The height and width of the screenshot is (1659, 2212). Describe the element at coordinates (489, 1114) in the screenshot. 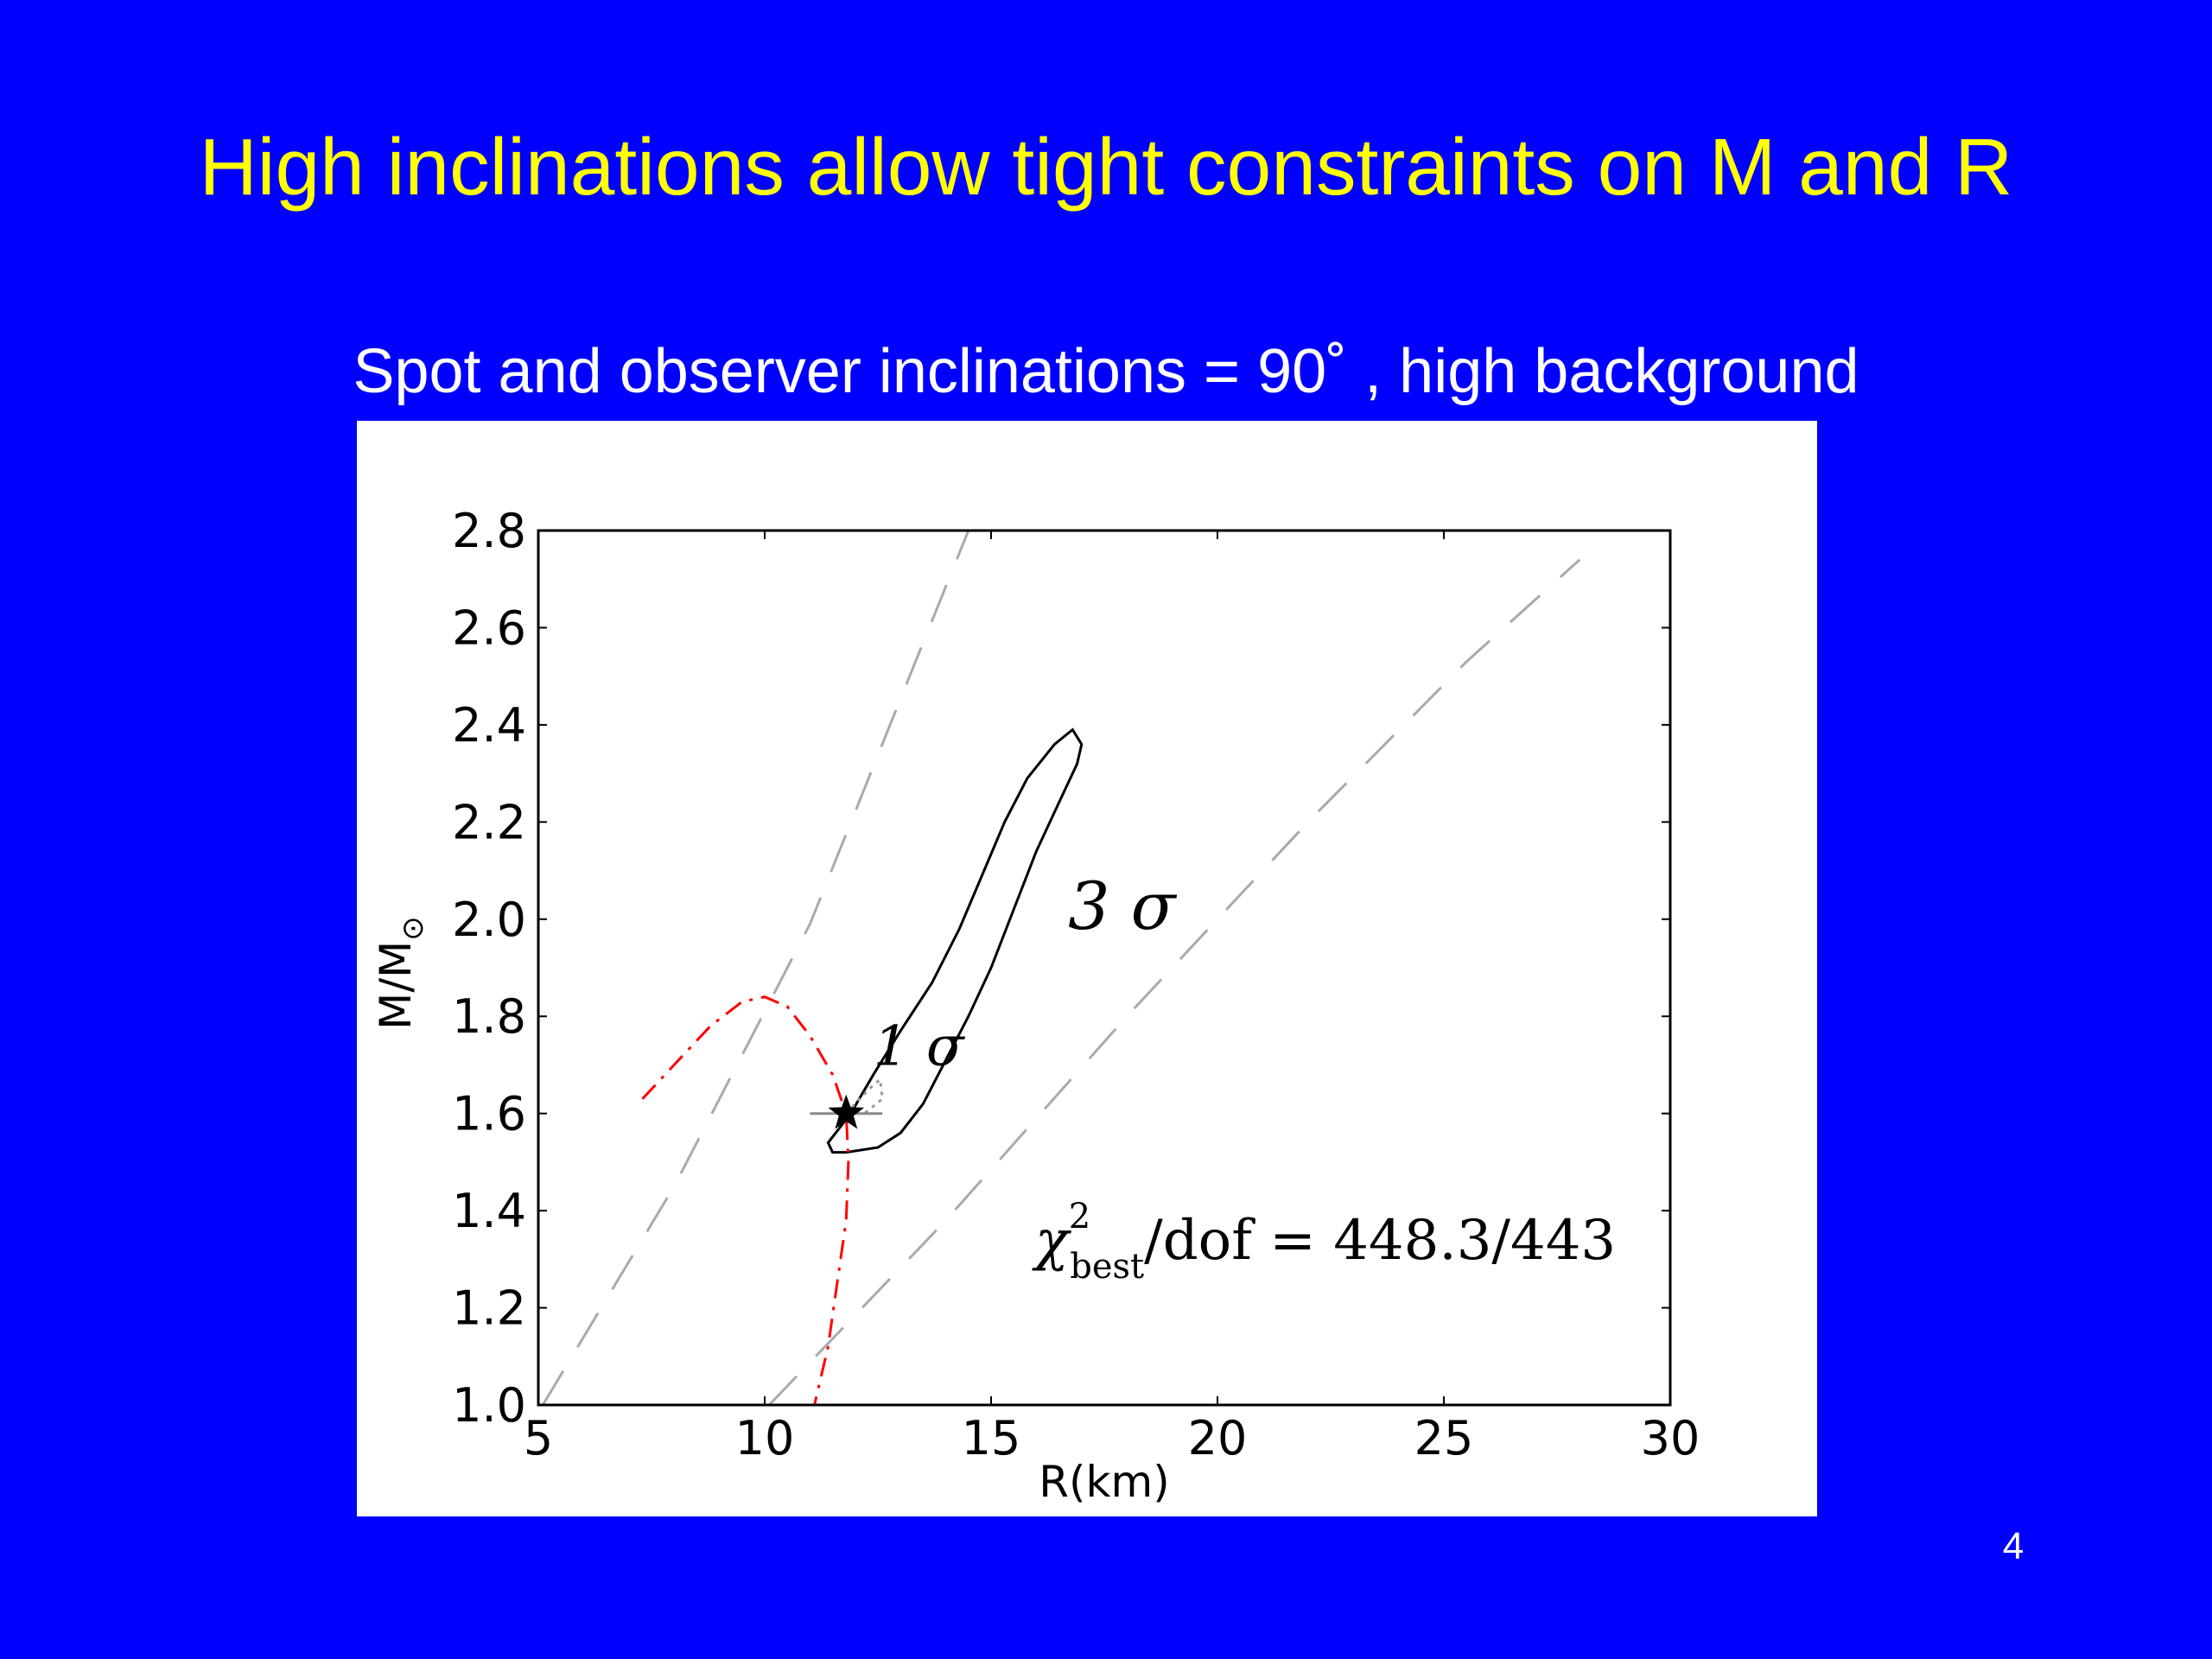

I see `y-tick-label: 1.6` at that location.